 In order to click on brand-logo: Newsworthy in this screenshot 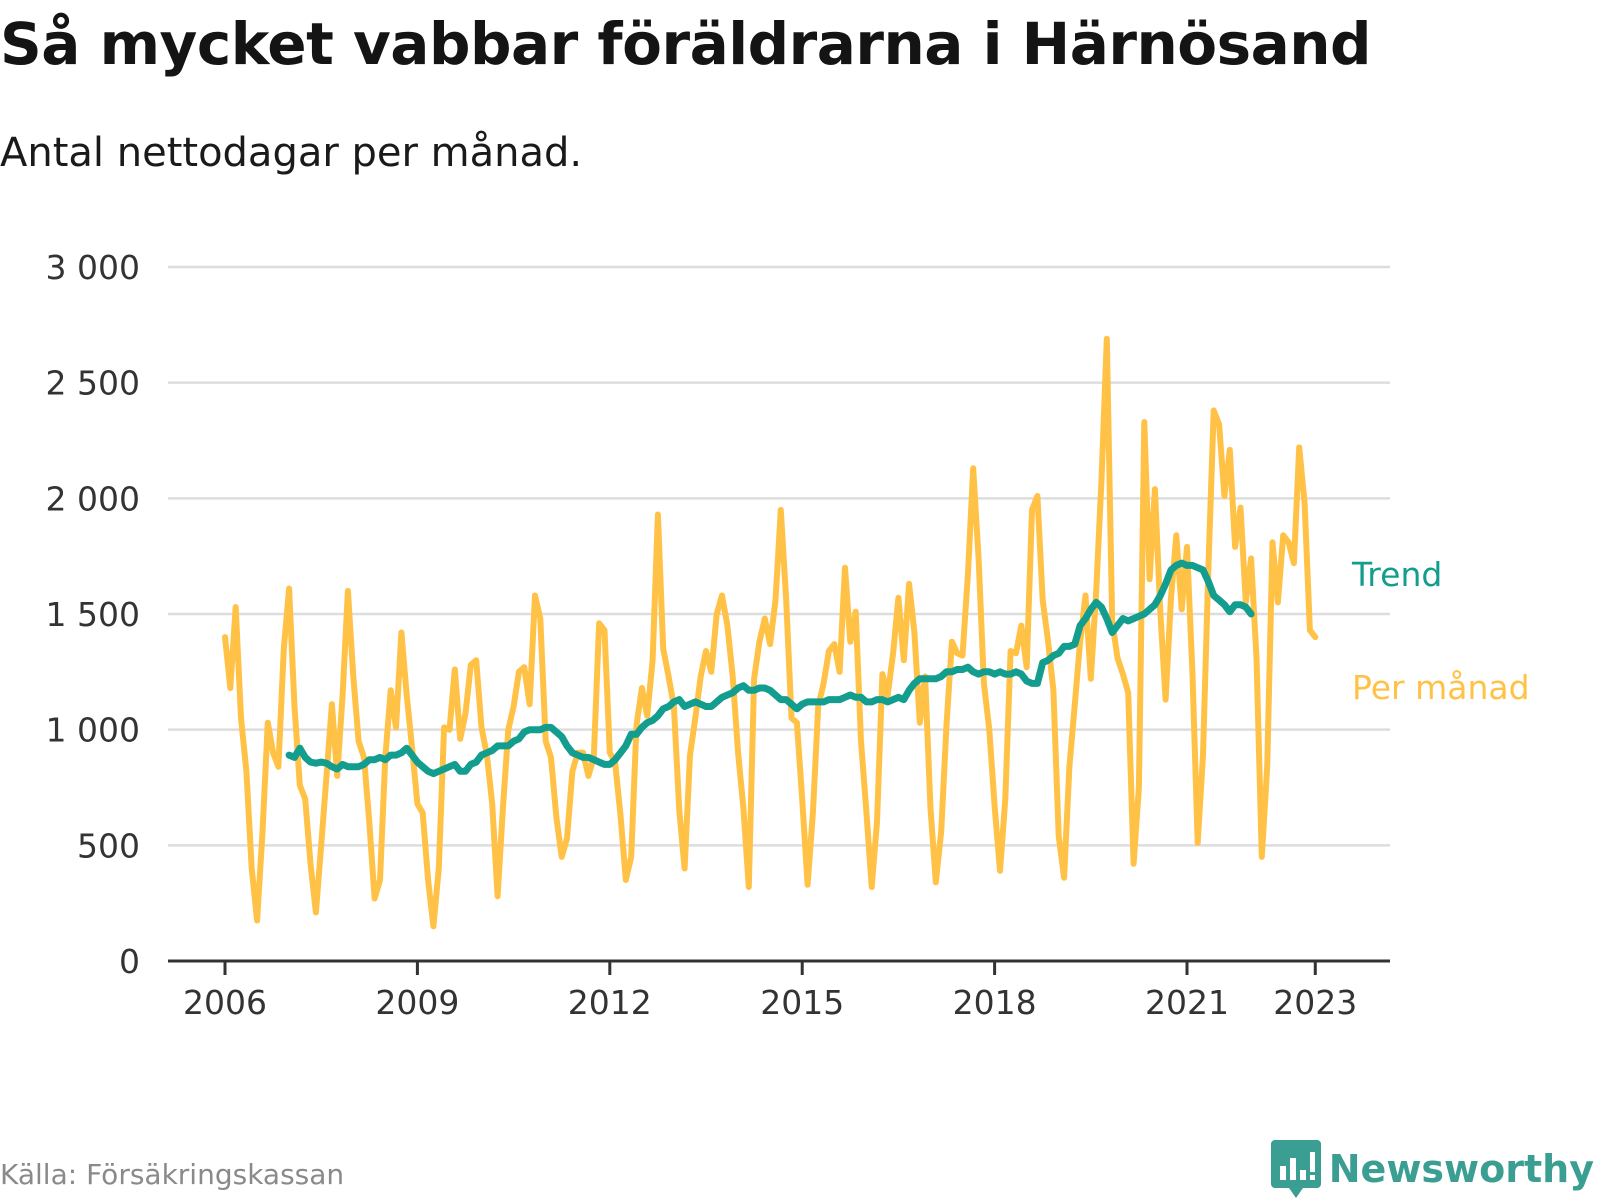, I will do `click(1432, 1169)`.